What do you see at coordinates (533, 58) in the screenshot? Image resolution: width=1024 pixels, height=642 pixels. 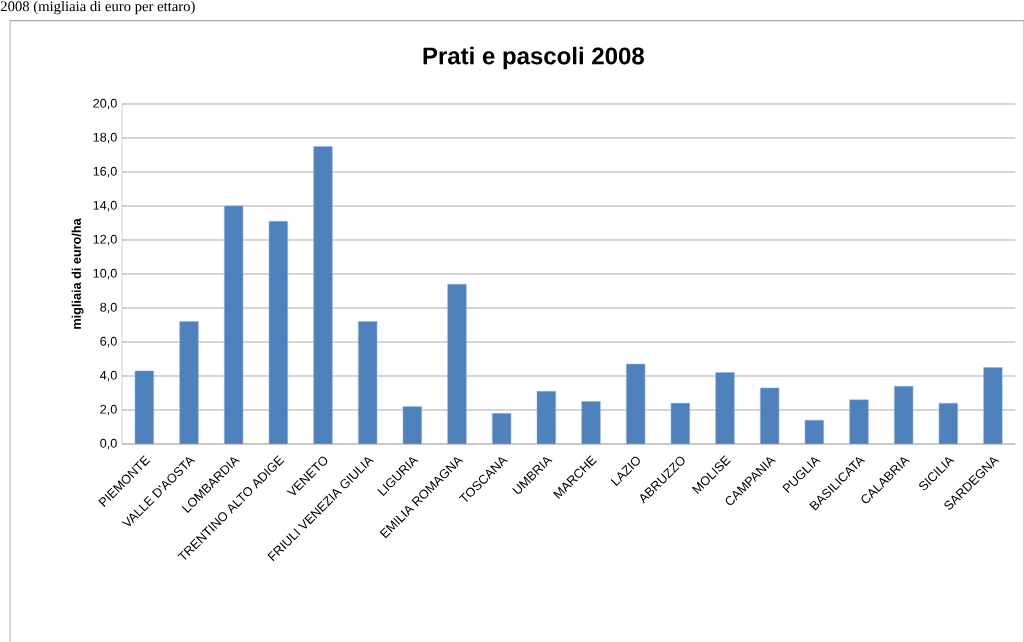 I see `chart-title: Prati e pascoli 2008` at bounding box center [533, 58].